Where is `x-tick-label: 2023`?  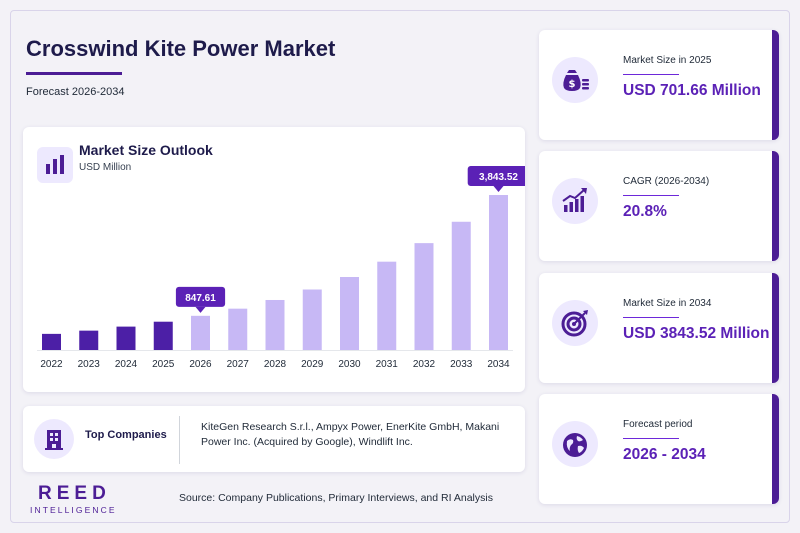
x-tick-label: 2023 is located at coordinates (89, 364).